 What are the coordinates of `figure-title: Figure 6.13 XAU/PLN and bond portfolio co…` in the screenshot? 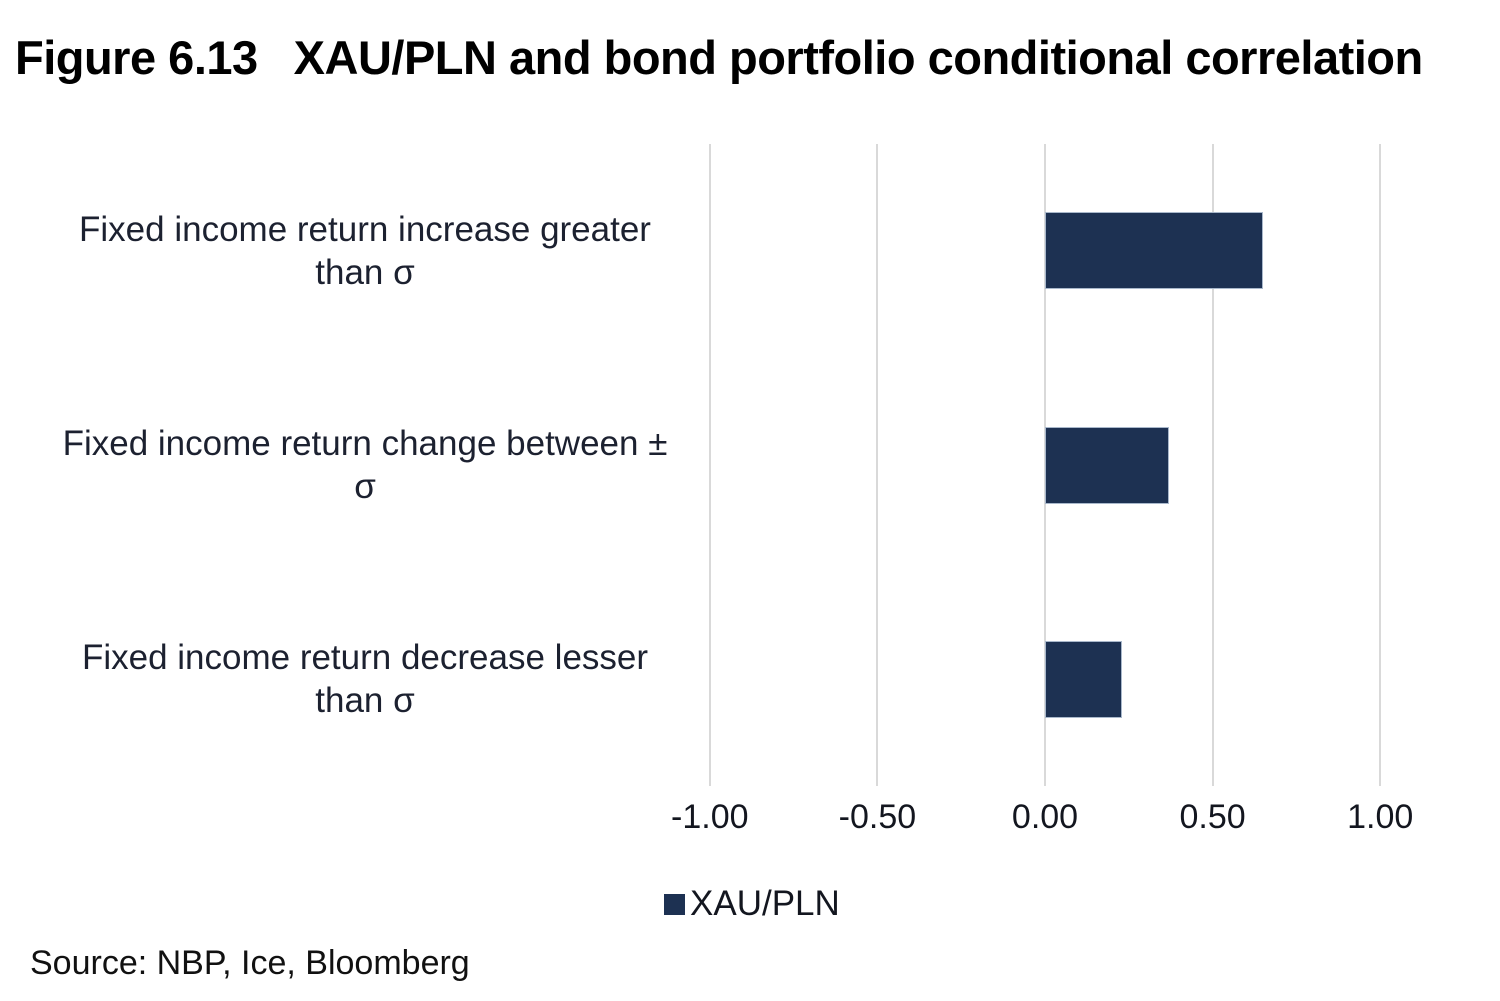 It's located at (719, 57).